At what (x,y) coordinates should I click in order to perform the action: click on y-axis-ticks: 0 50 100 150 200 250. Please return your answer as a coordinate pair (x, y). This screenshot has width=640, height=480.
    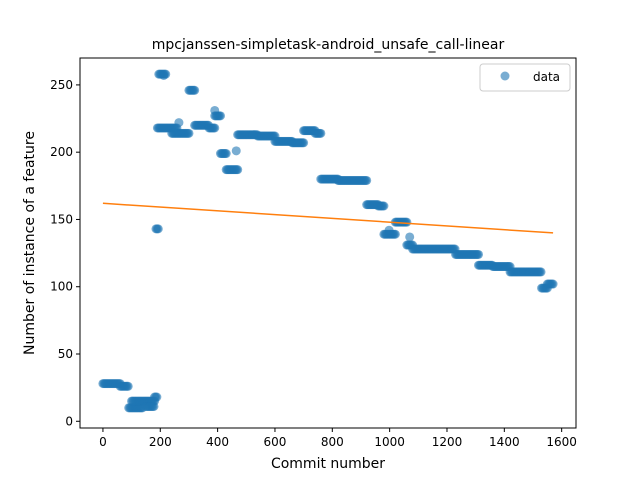
    Looking at the image, I should click on (65, 253).